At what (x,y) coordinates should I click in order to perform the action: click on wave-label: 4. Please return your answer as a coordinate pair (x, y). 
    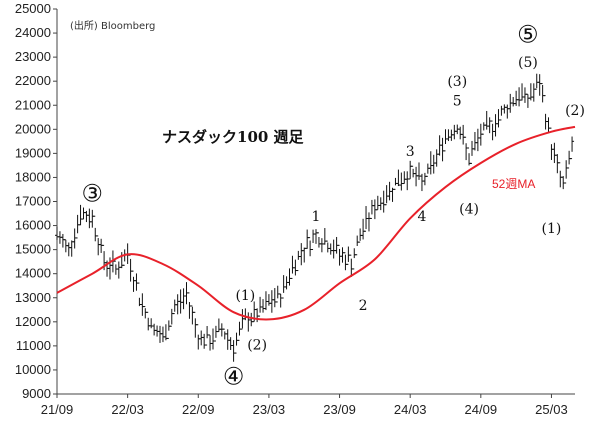
    Looking at the image, I should click on (421, 217).